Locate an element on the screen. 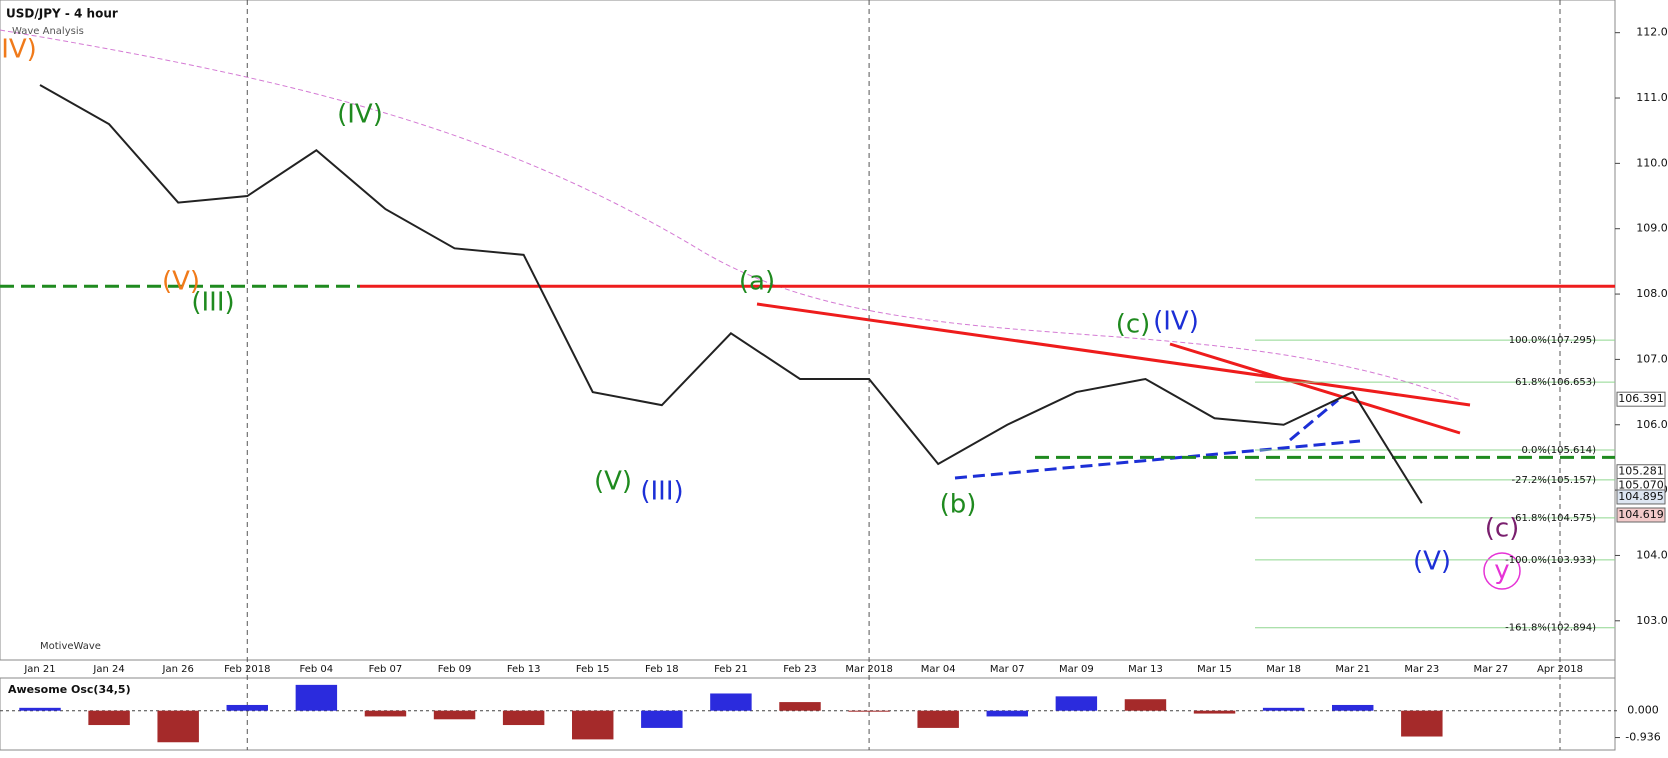 The height and width of the screenshot is (758, 1668). fib-label: -27.2%(105.157) is located at coordinates (1553, 480).